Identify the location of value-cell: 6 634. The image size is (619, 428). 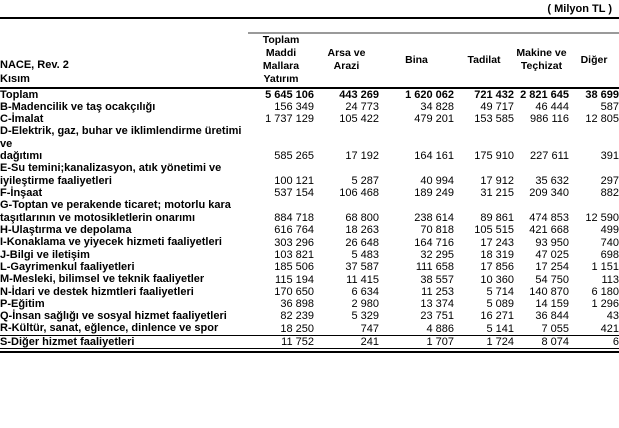
(365, 291).